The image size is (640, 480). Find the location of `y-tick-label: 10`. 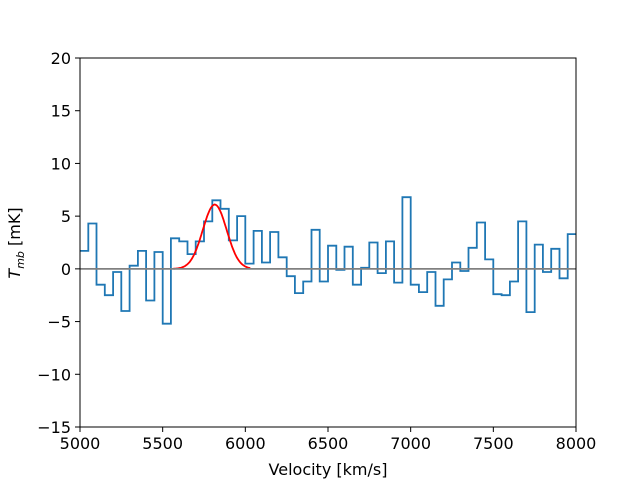

y-tick-label: 10 is located at coordinates (61, 163).